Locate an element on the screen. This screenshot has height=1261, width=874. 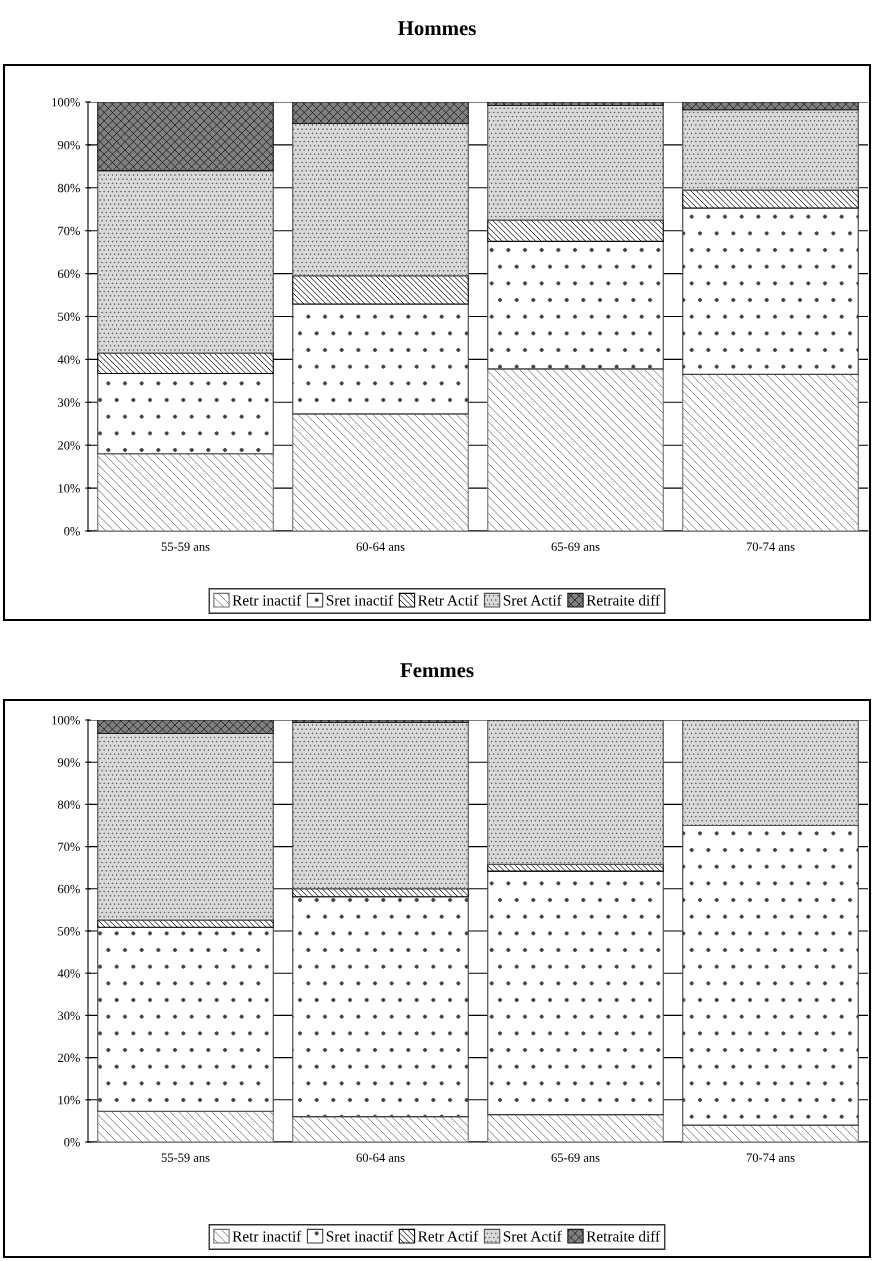
chart-title: Hommes is located at coordinates (437, 28).